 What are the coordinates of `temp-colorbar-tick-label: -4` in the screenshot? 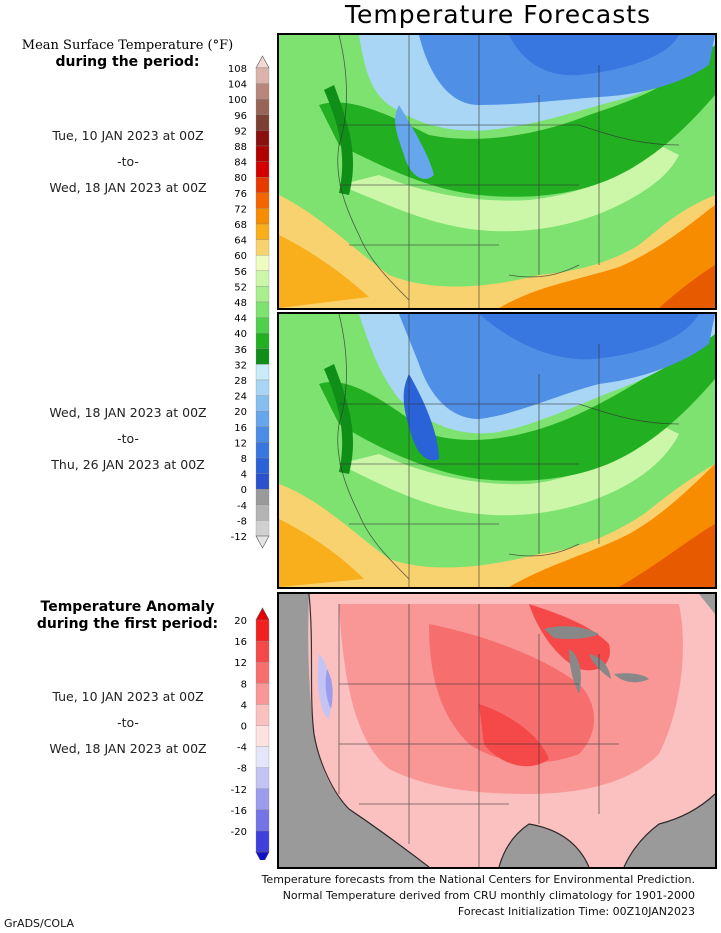 It's located at (242, 506).